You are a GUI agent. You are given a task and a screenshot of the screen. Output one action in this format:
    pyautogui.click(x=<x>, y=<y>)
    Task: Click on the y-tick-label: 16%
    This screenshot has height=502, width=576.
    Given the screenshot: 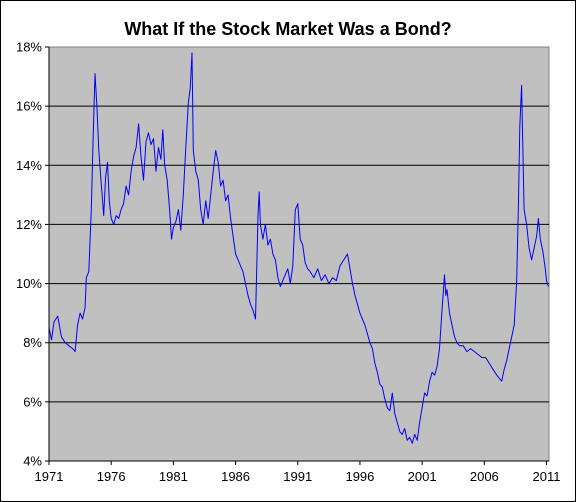 What is the action you would take?
    pyautogui.click(x=29, y=106)
    